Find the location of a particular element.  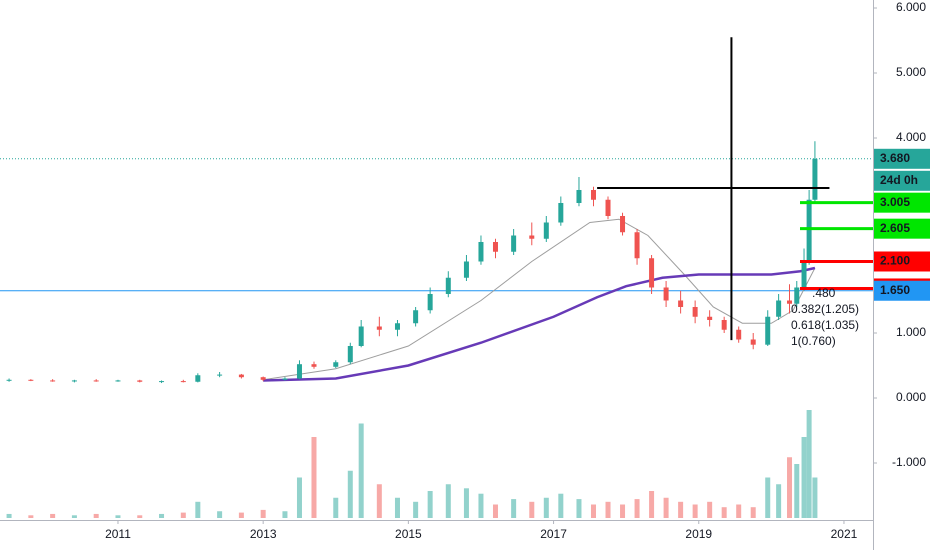

x-tick-label: 2013 is located at coordinates (263, 534).